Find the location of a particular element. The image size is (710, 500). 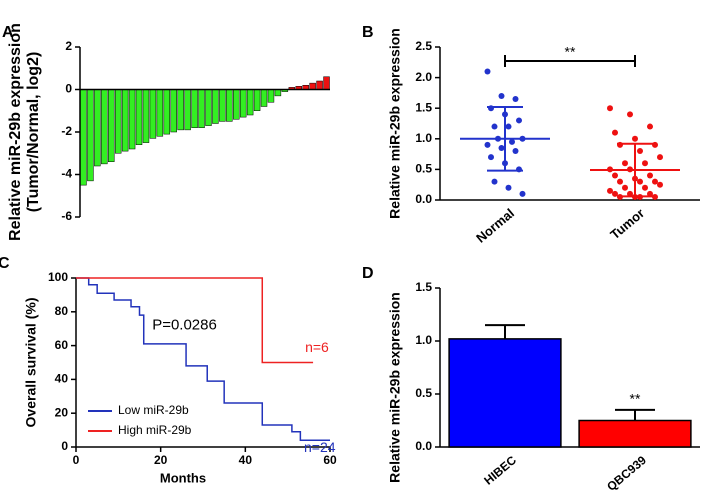

y-tick-label: 2.0 is located at coordinates (423, 77).